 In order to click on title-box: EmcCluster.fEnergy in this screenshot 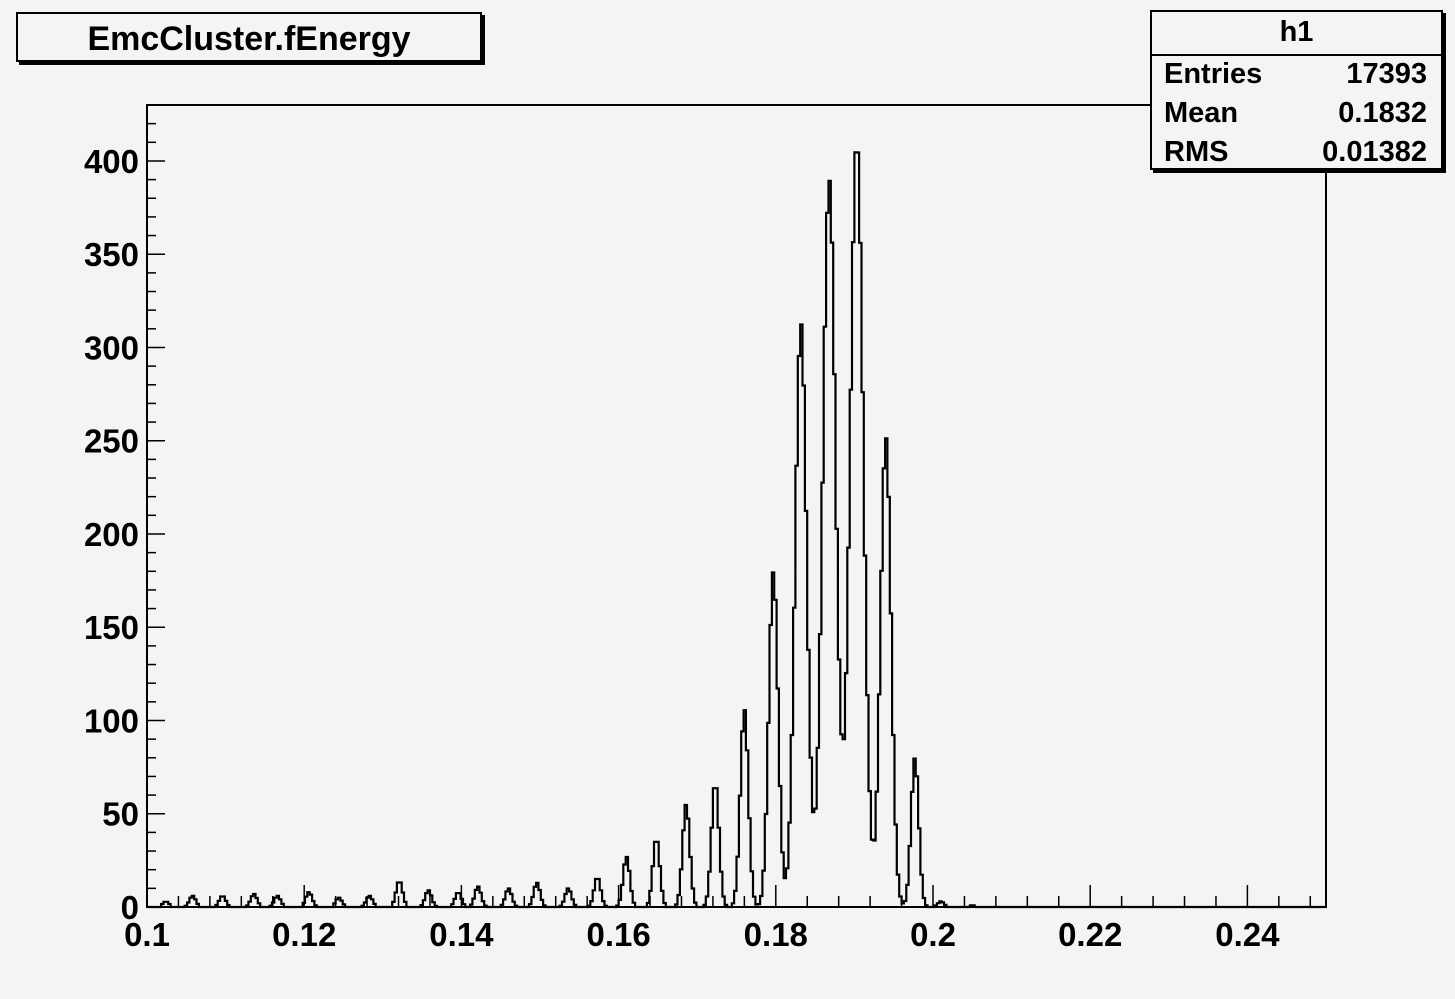, I will do `click(249, 37)`.